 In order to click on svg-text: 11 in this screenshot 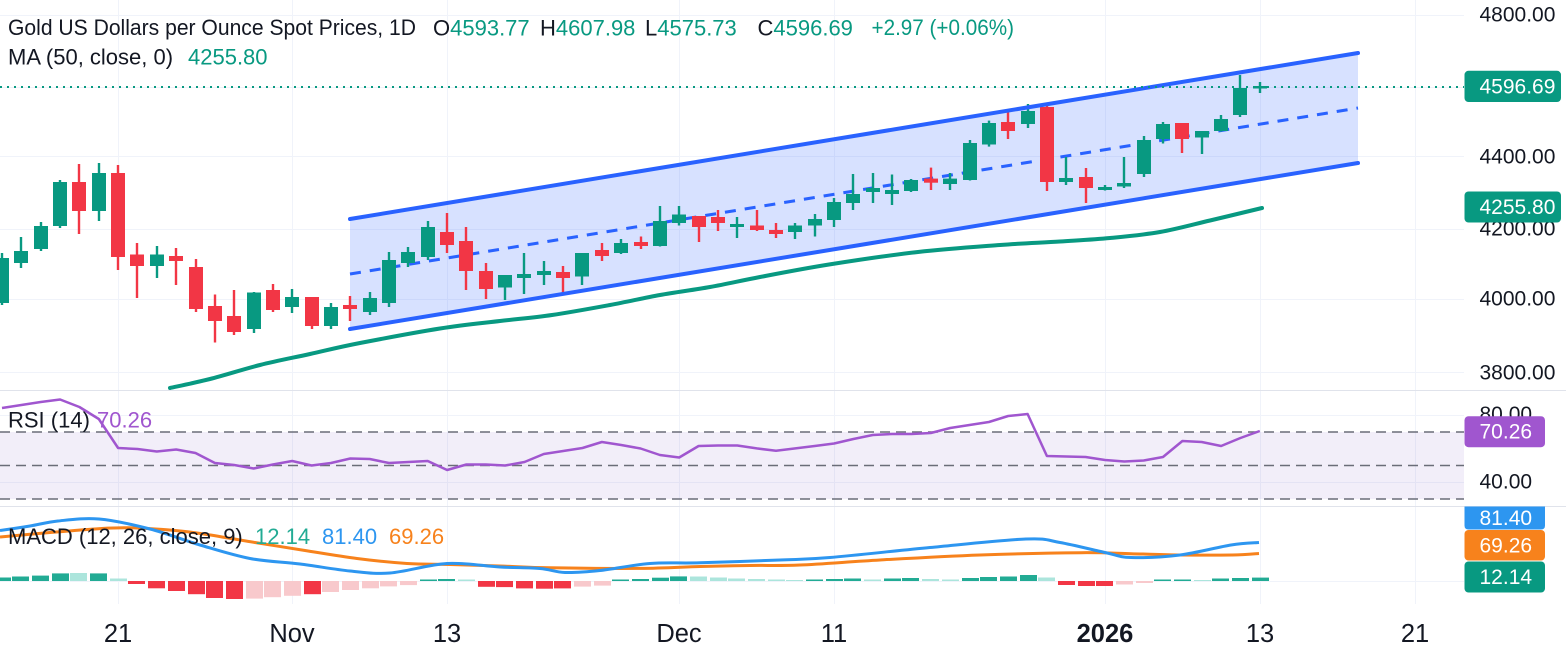, I will do `click(834, 634)`.